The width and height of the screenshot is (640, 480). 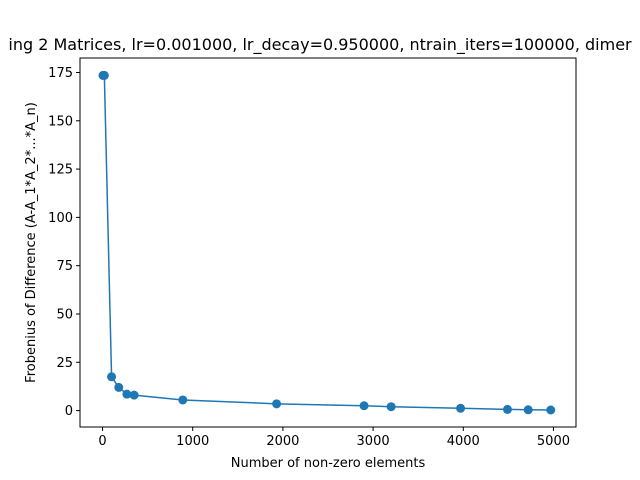 I want to click on x-tick-label: 1000, so click(x=192, y=441).